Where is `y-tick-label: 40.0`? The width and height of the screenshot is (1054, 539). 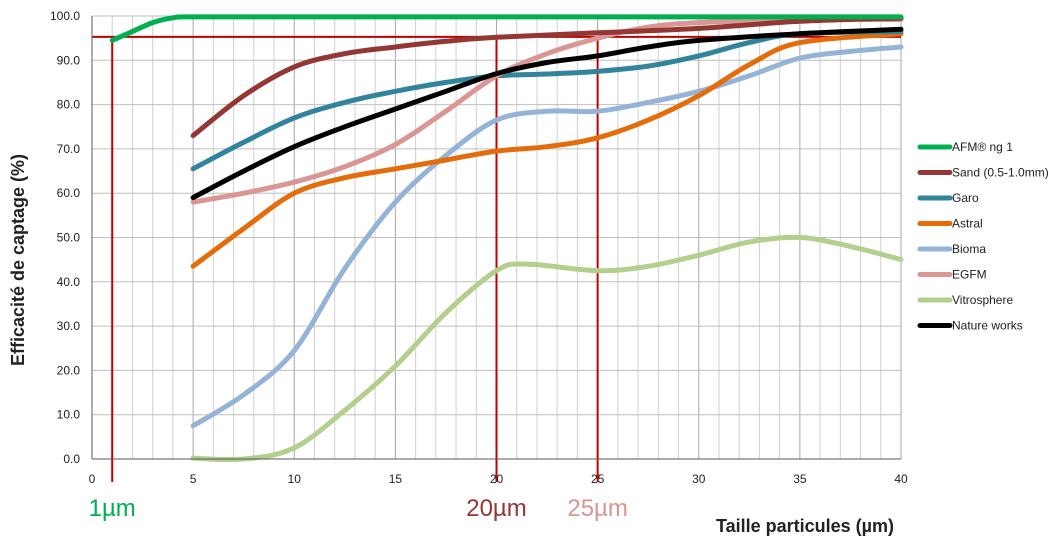 y-tick-label: 40.0 is located at coordinates (69, 282).